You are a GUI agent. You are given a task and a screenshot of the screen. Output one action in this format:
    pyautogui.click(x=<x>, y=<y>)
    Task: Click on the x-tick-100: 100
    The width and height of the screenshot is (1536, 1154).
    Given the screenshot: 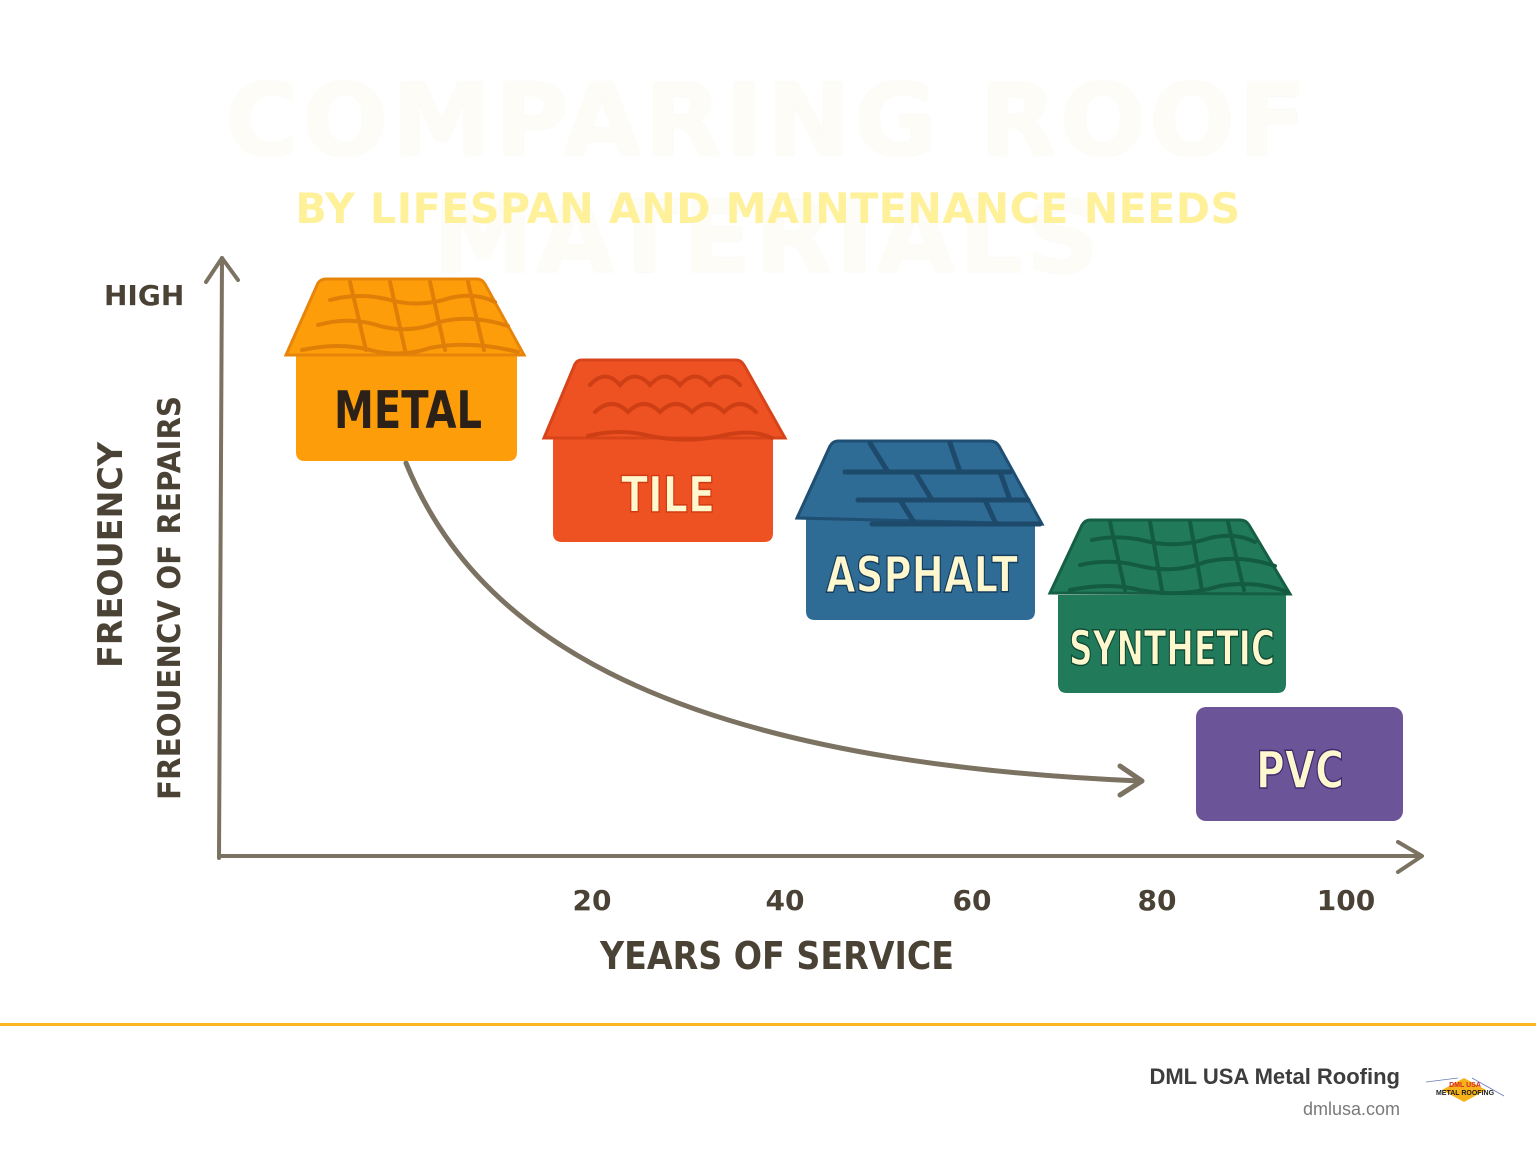 What is the action you would take?
    pyautogui.click(x=1346, y=900)
    